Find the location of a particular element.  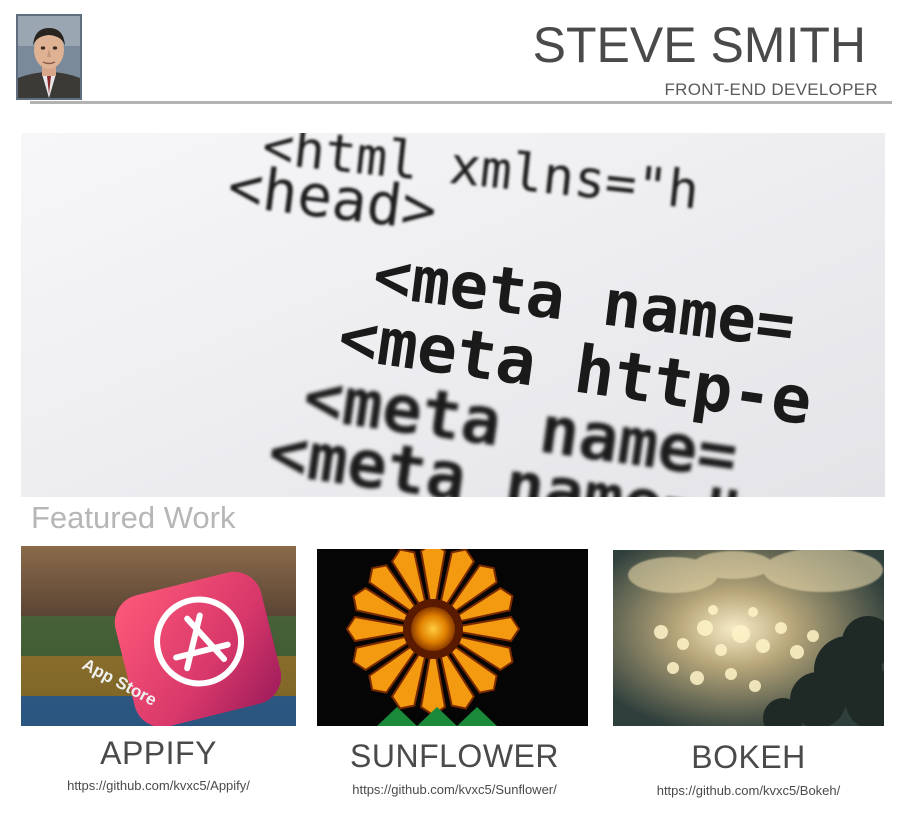

app-store-icon: App Store is located at coordinates (158, 636).